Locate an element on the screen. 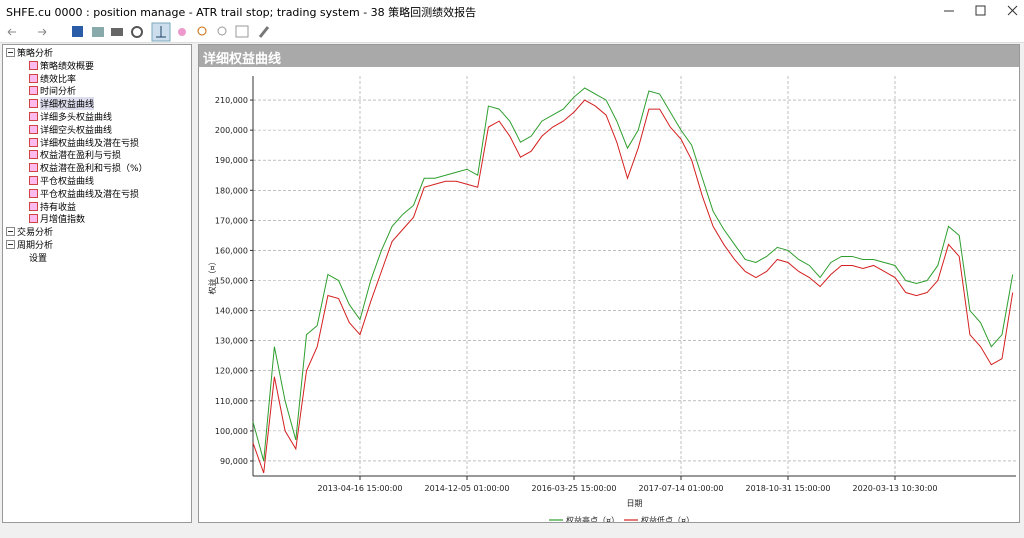 The image size is (1024, 538). y-tick-label: 180,000 is located at coordinates (231, 190).